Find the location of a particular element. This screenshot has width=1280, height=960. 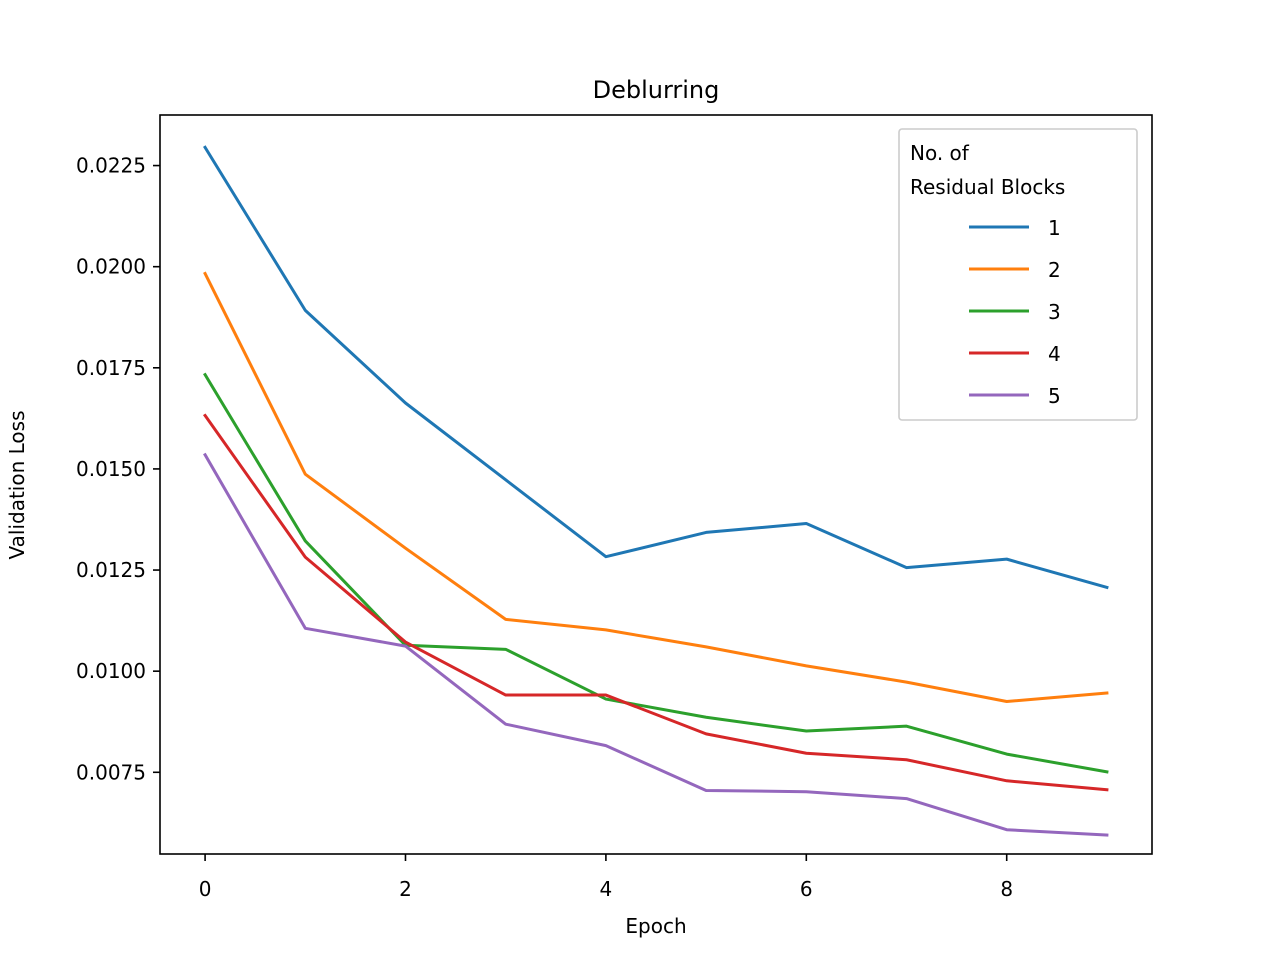

legend-box is located at coordinates (1018, 274).